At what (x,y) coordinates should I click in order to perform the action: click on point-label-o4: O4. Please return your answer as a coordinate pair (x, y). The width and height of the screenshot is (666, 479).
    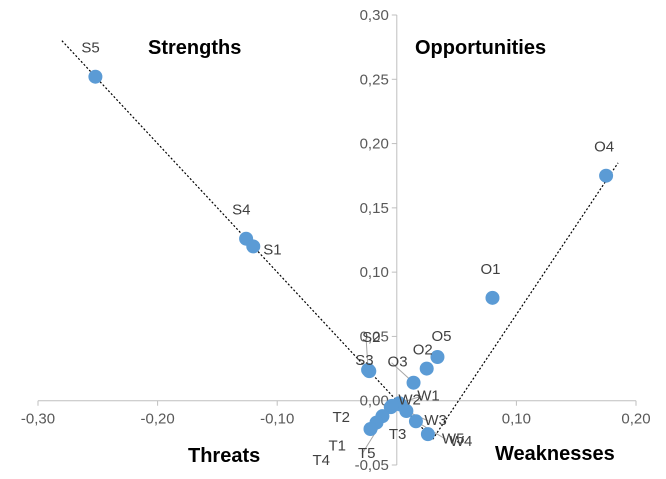
    Looking at the image, I should click on (604, 147).